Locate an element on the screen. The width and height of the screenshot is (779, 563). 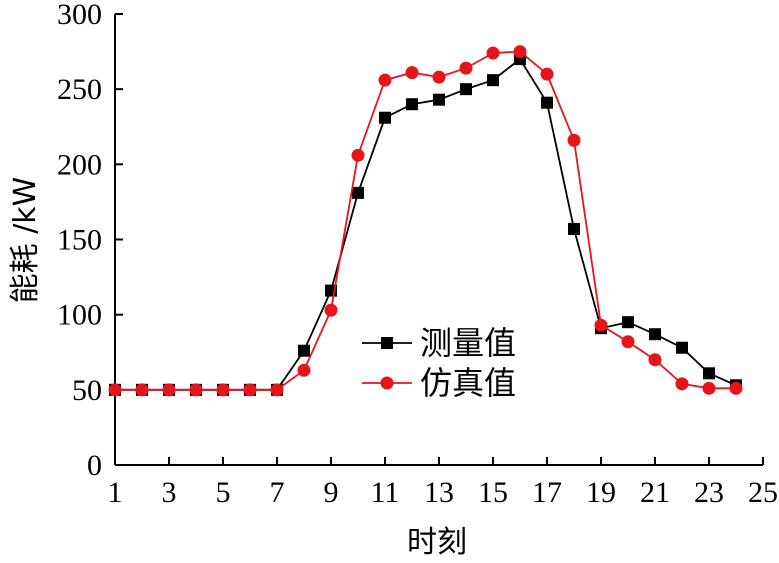
legend-item-2: 仿真值 is located at coordinates (439, 383).